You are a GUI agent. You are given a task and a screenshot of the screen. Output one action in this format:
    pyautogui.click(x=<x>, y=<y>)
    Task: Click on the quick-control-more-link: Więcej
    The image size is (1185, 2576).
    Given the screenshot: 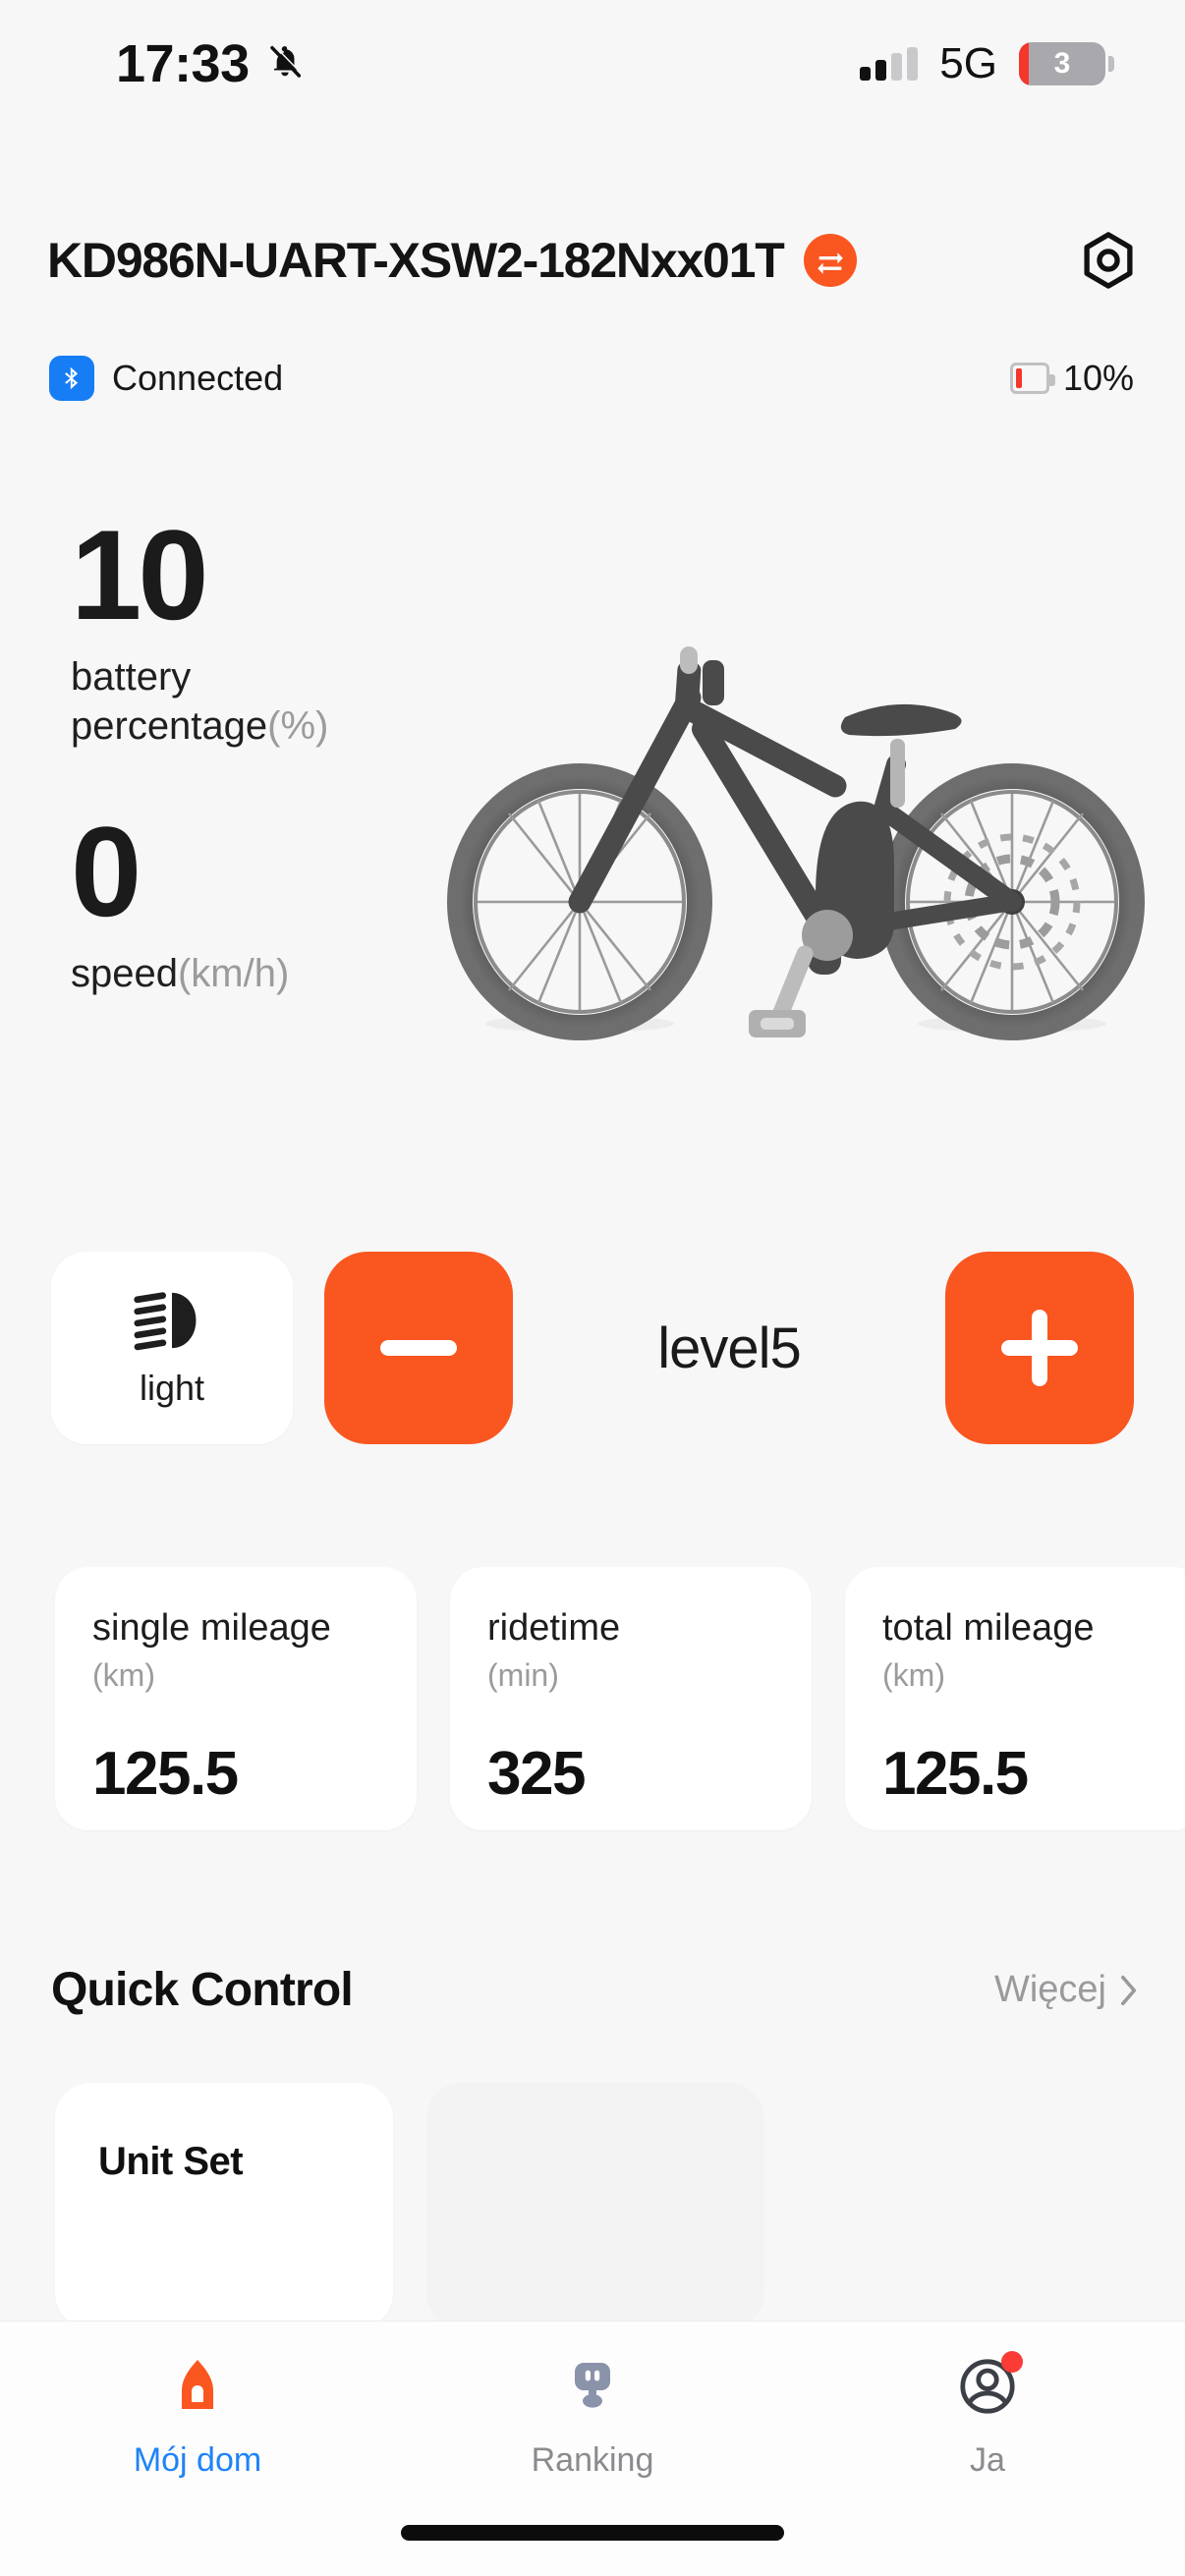 What is the action you would take?
    pyautogui.click(x=1066, y=1990)
    